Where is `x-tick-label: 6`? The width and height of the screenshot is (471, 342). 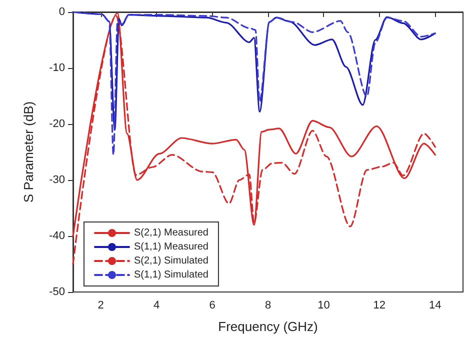
x-tick-label: 6 is located at coordinates (212, 306).